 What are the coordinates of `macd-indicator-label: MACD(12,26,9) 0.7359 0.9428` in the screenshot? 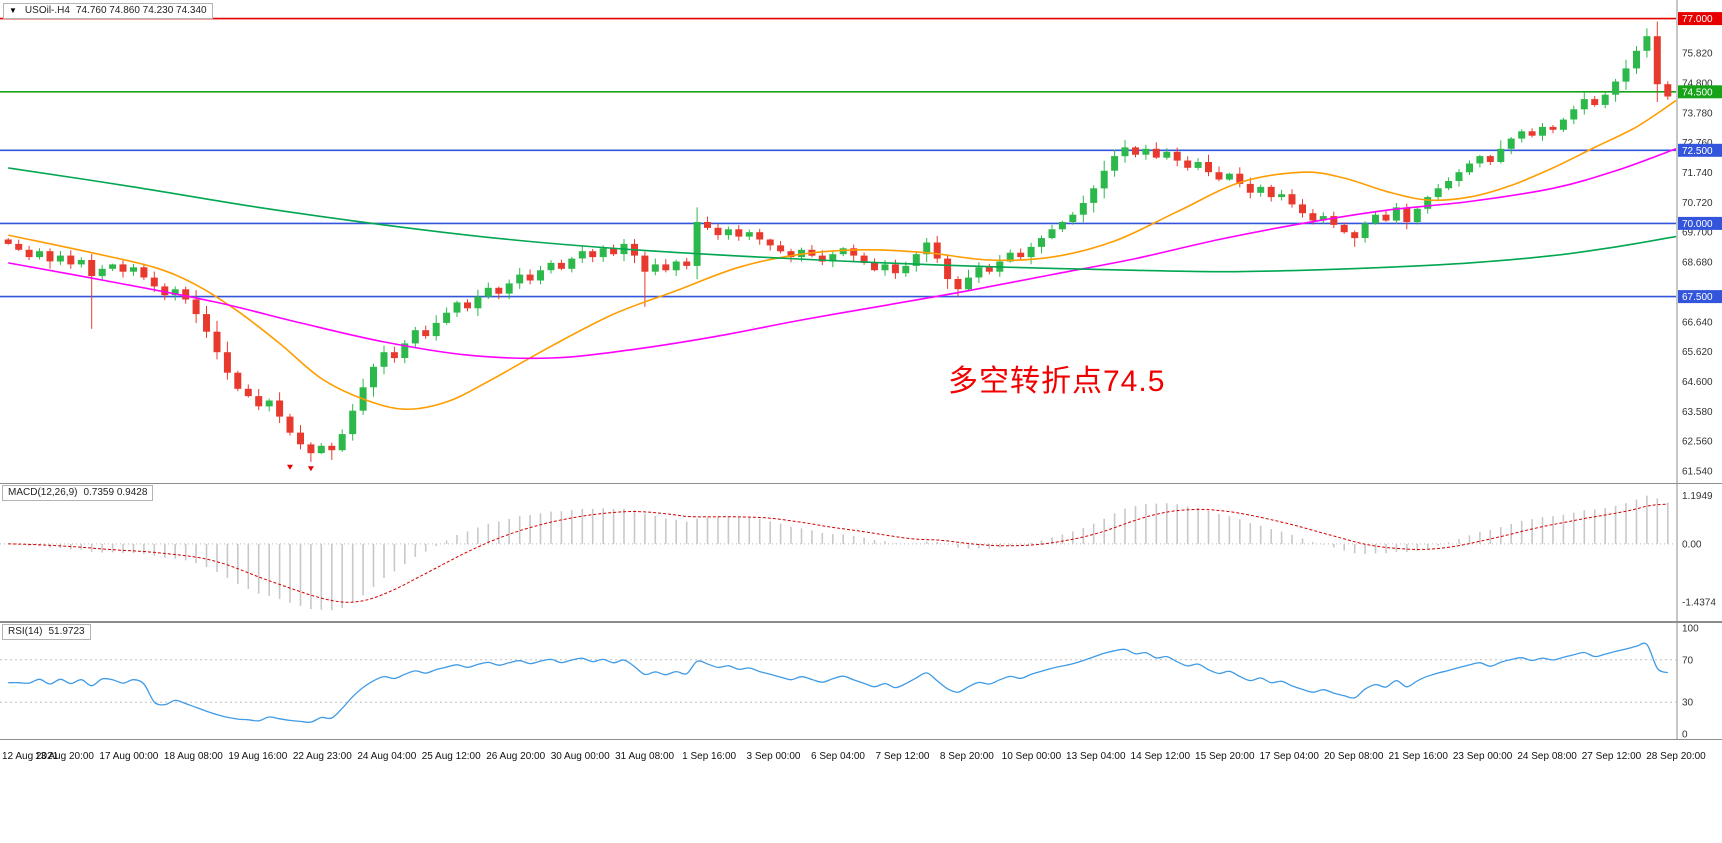 It's located at (78, 493).